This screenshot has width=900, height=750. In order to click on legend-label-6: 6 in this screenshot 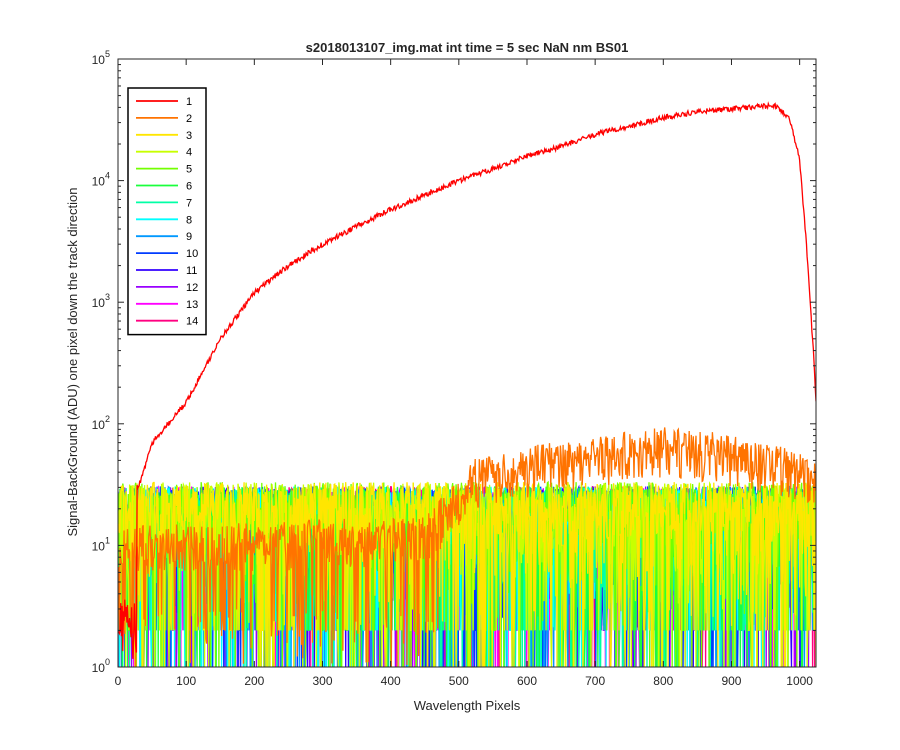, I will do `click(189, 187)`.